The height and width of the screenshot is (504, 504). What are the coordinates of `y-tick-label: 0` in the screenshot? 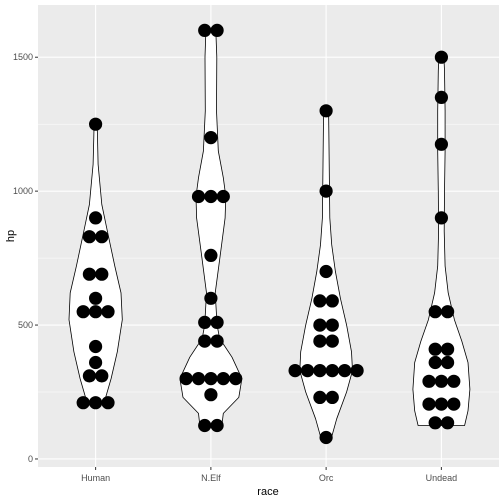 It's located at (30, 459).